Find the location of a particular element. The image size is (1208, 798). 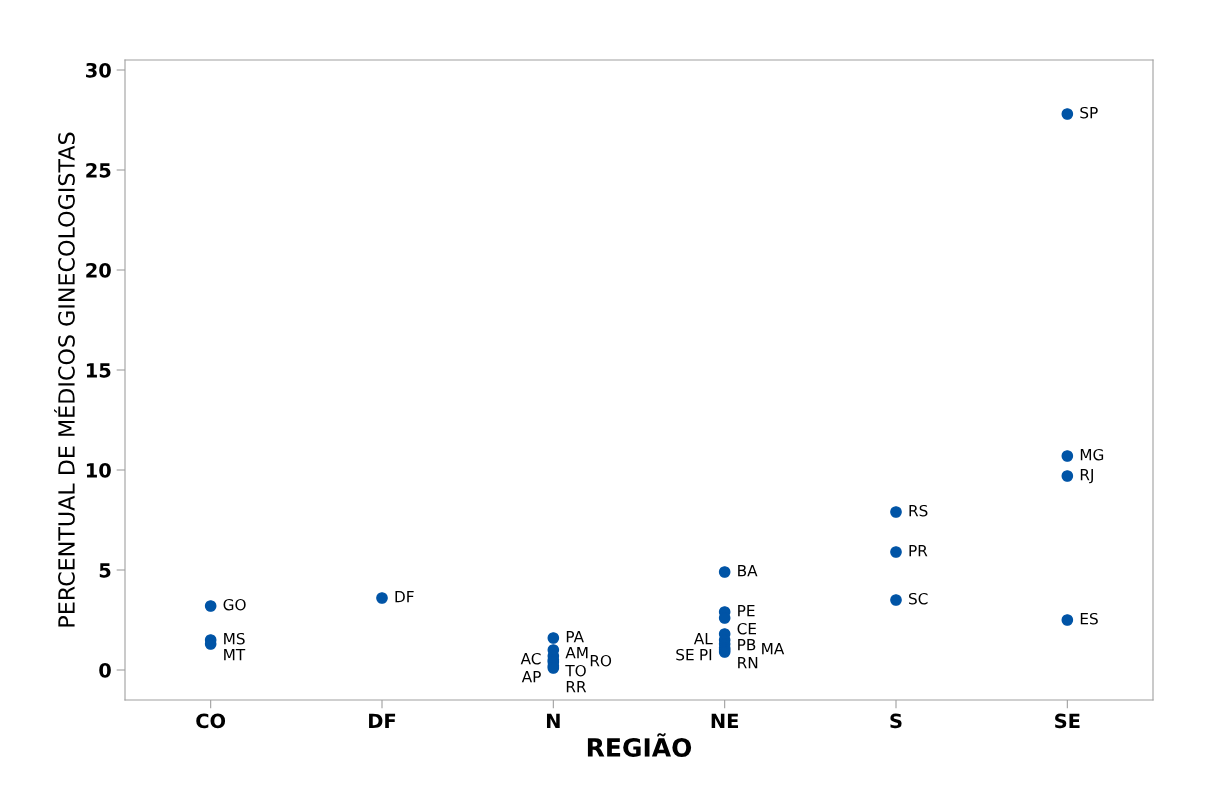

annotation: CE is located at coordinates (747, 628).